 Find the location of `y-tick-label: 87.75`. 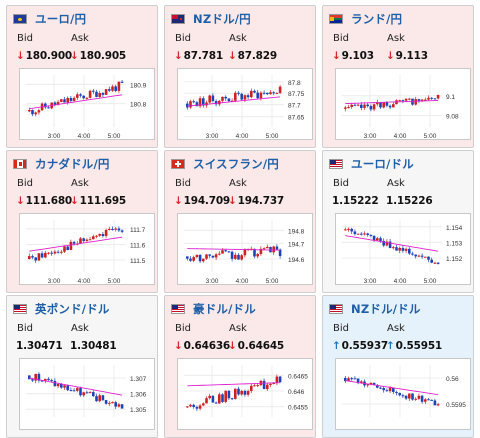

y-tick-label: 87.75 is located at coordinates (296, 94).